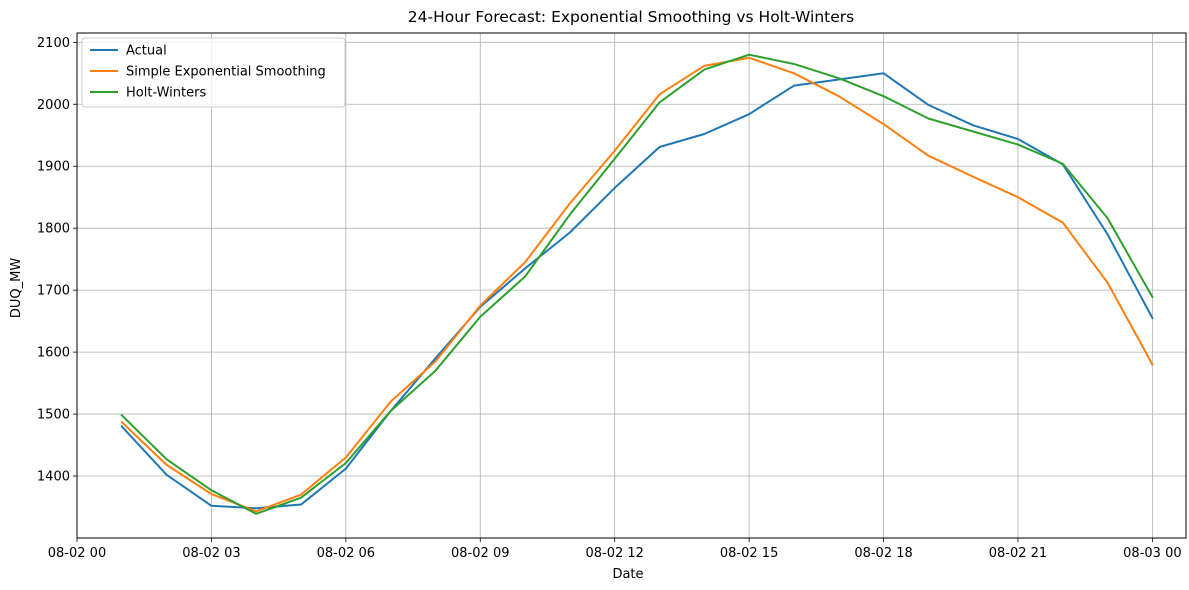 The height and width of the screenshot is (590, 1189). Describe the element at coordinates (480, 553) in the screenshot. I see `x-tick-label: 08-02 09` at that location.